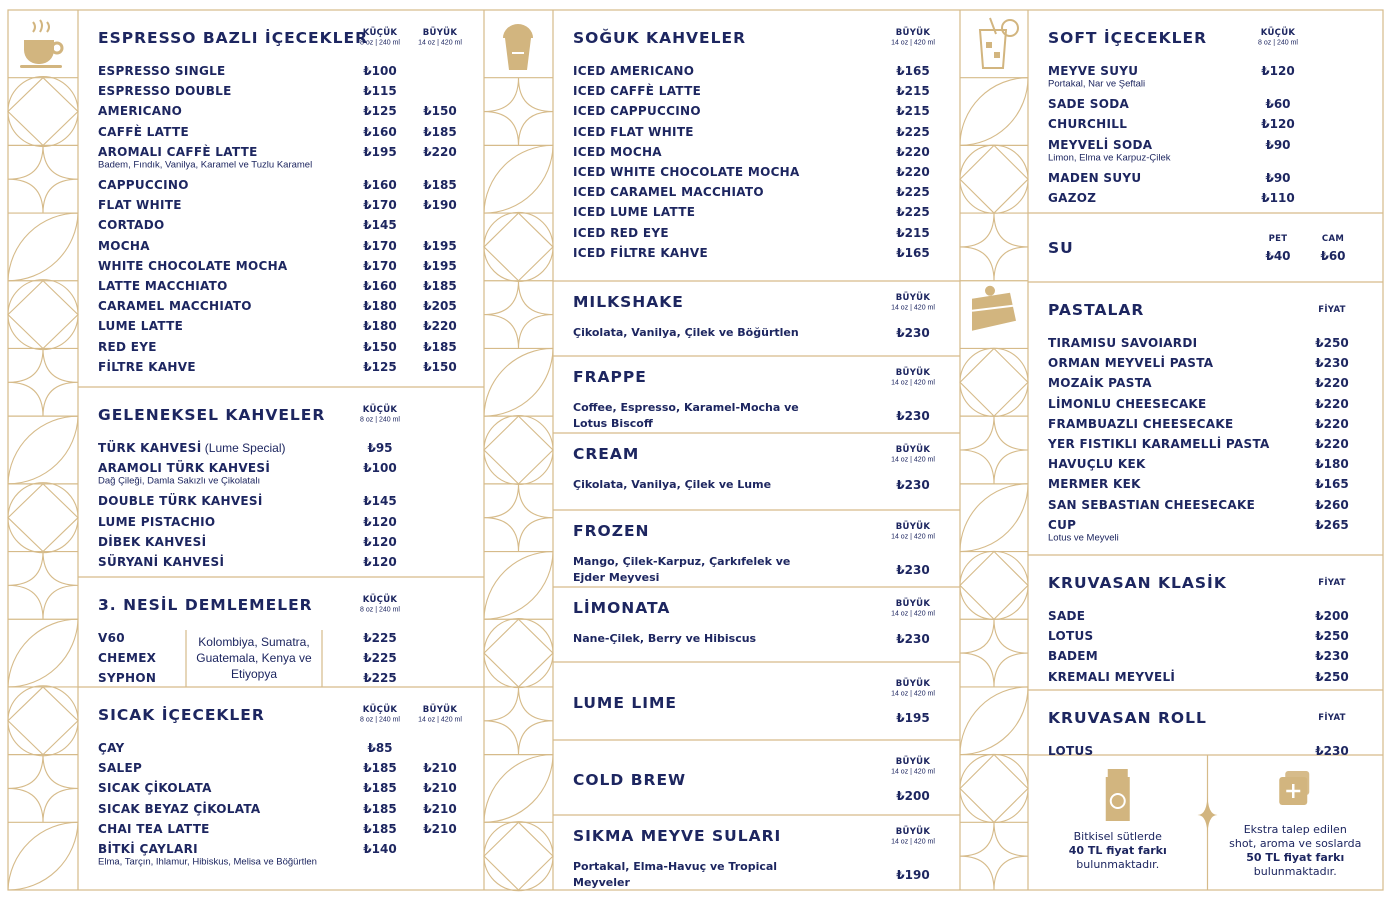 The height and width of the screenshot is (897, 1390). I want to click on price: ₺200, so click(1332, 616).